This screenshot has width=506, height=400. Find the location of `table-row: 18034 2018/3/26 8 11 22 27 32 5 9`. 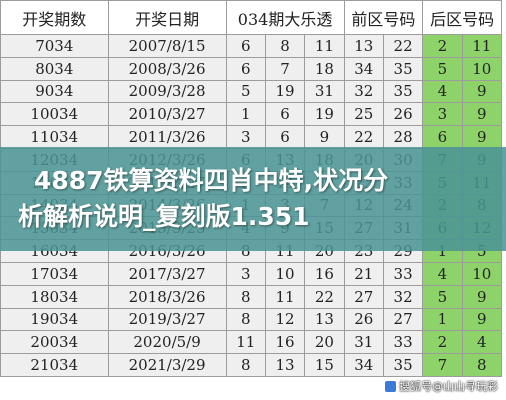

table-row: 18034 2018/3/26 8 11 22 27 32 5 9 is located at coordinates (251, 296).